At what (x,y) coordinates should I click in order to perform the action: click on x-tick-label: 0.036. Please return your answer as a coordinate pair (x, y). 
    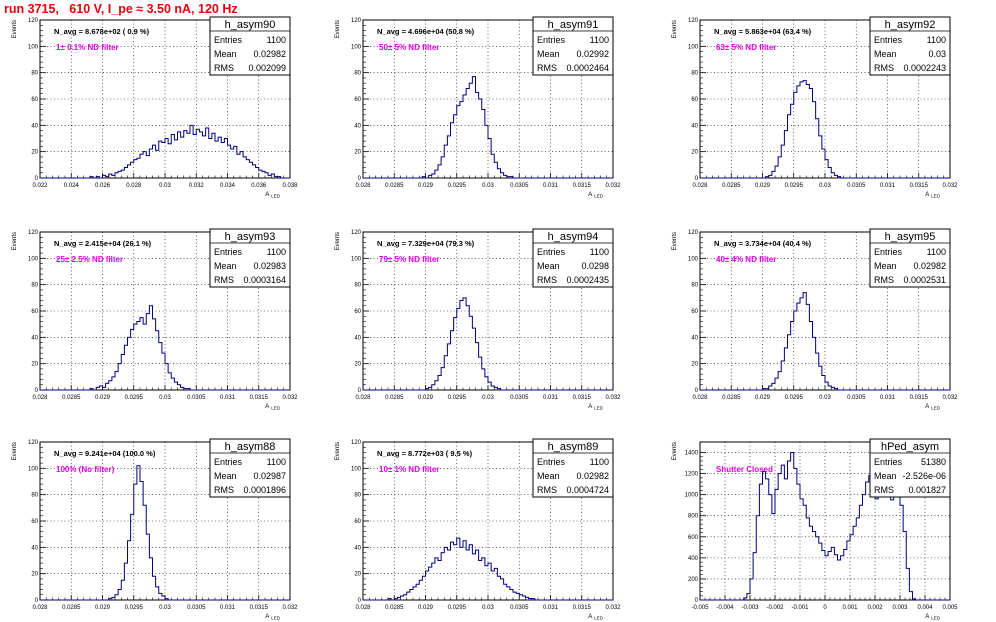
    Looking at the image, I should click on (259, 186).